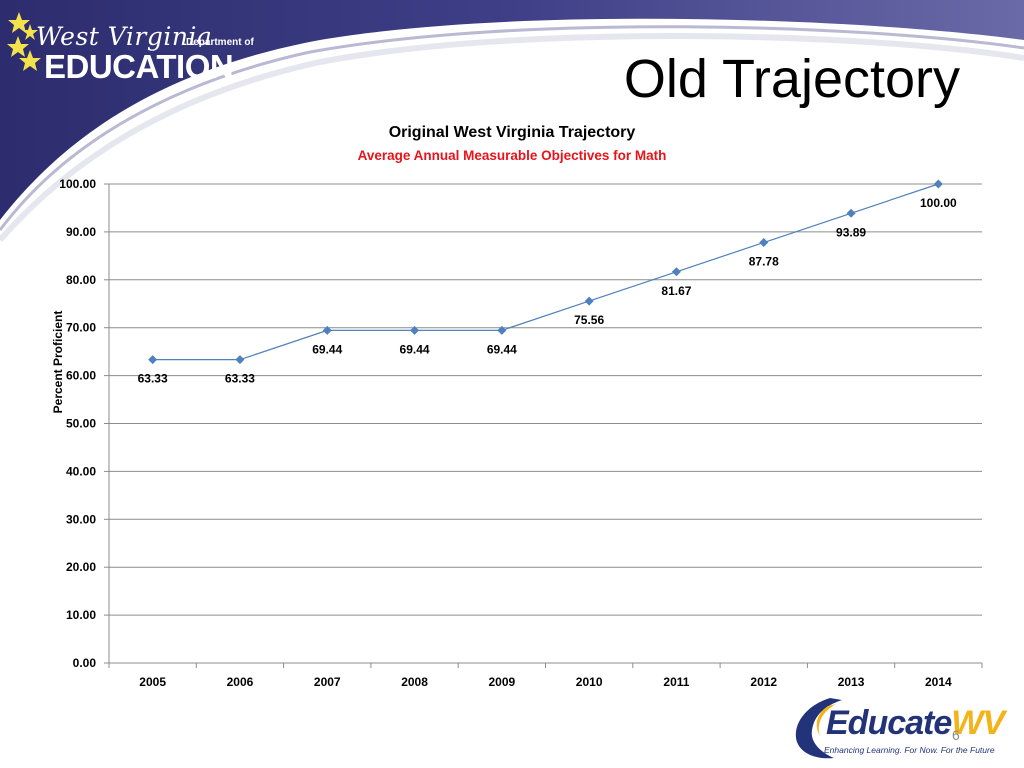 Image resolution: width=1024 pixels, height=768 pixels. Describe the element at coordinates (81, 471) in the screenshot. I see `y-tick-label: 40.00` at that location.